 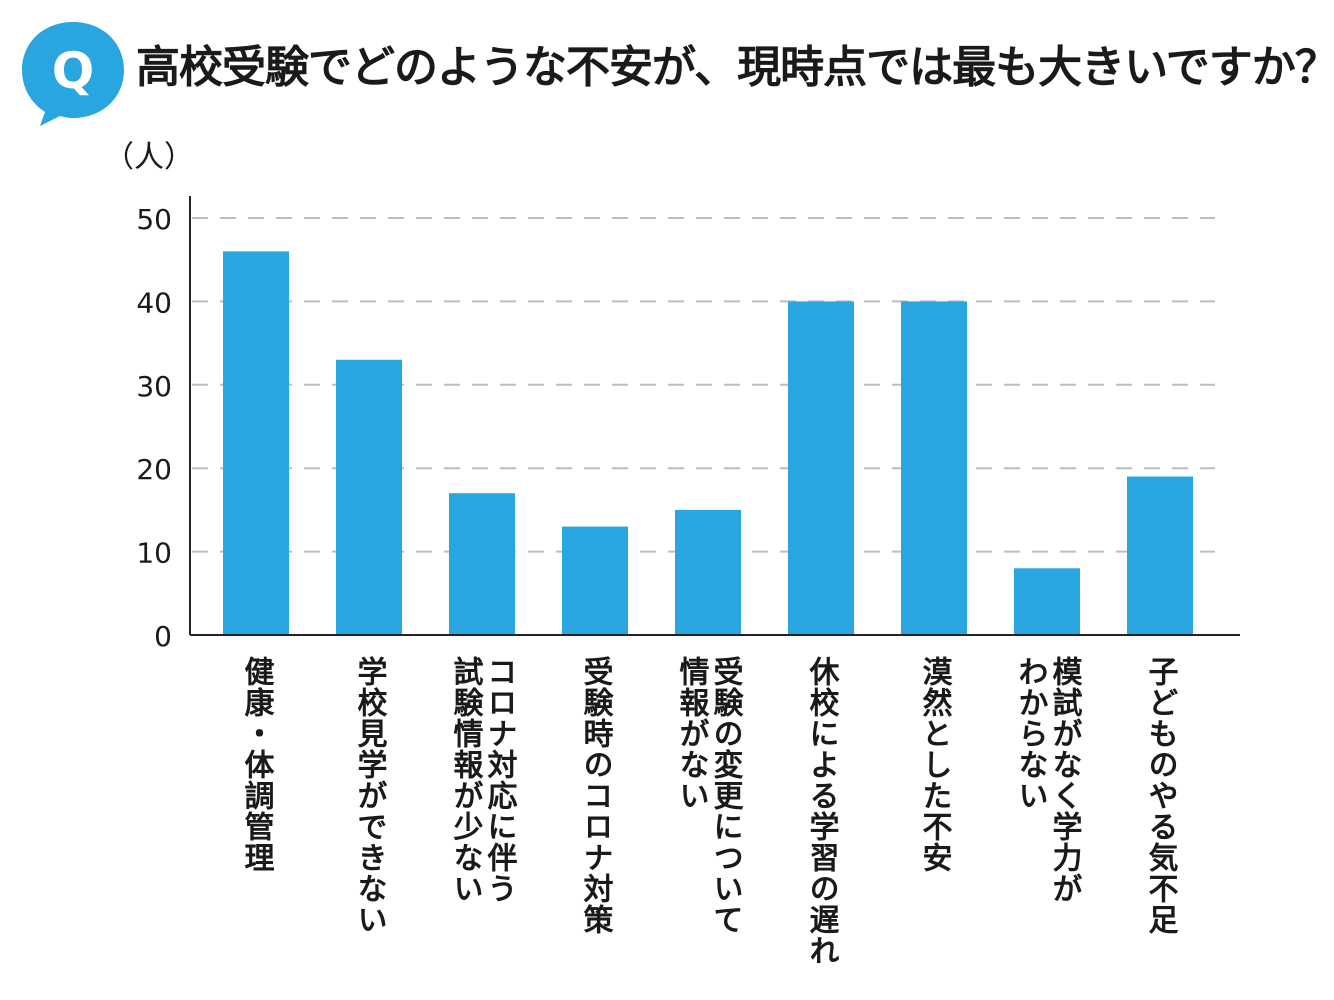 What do you see at coordinates (735, 67) in the screenshot?
I see `question-title: 高校受験でどのような不安が、現時点では最も大きいですか？` at bounding box center [735, 67].